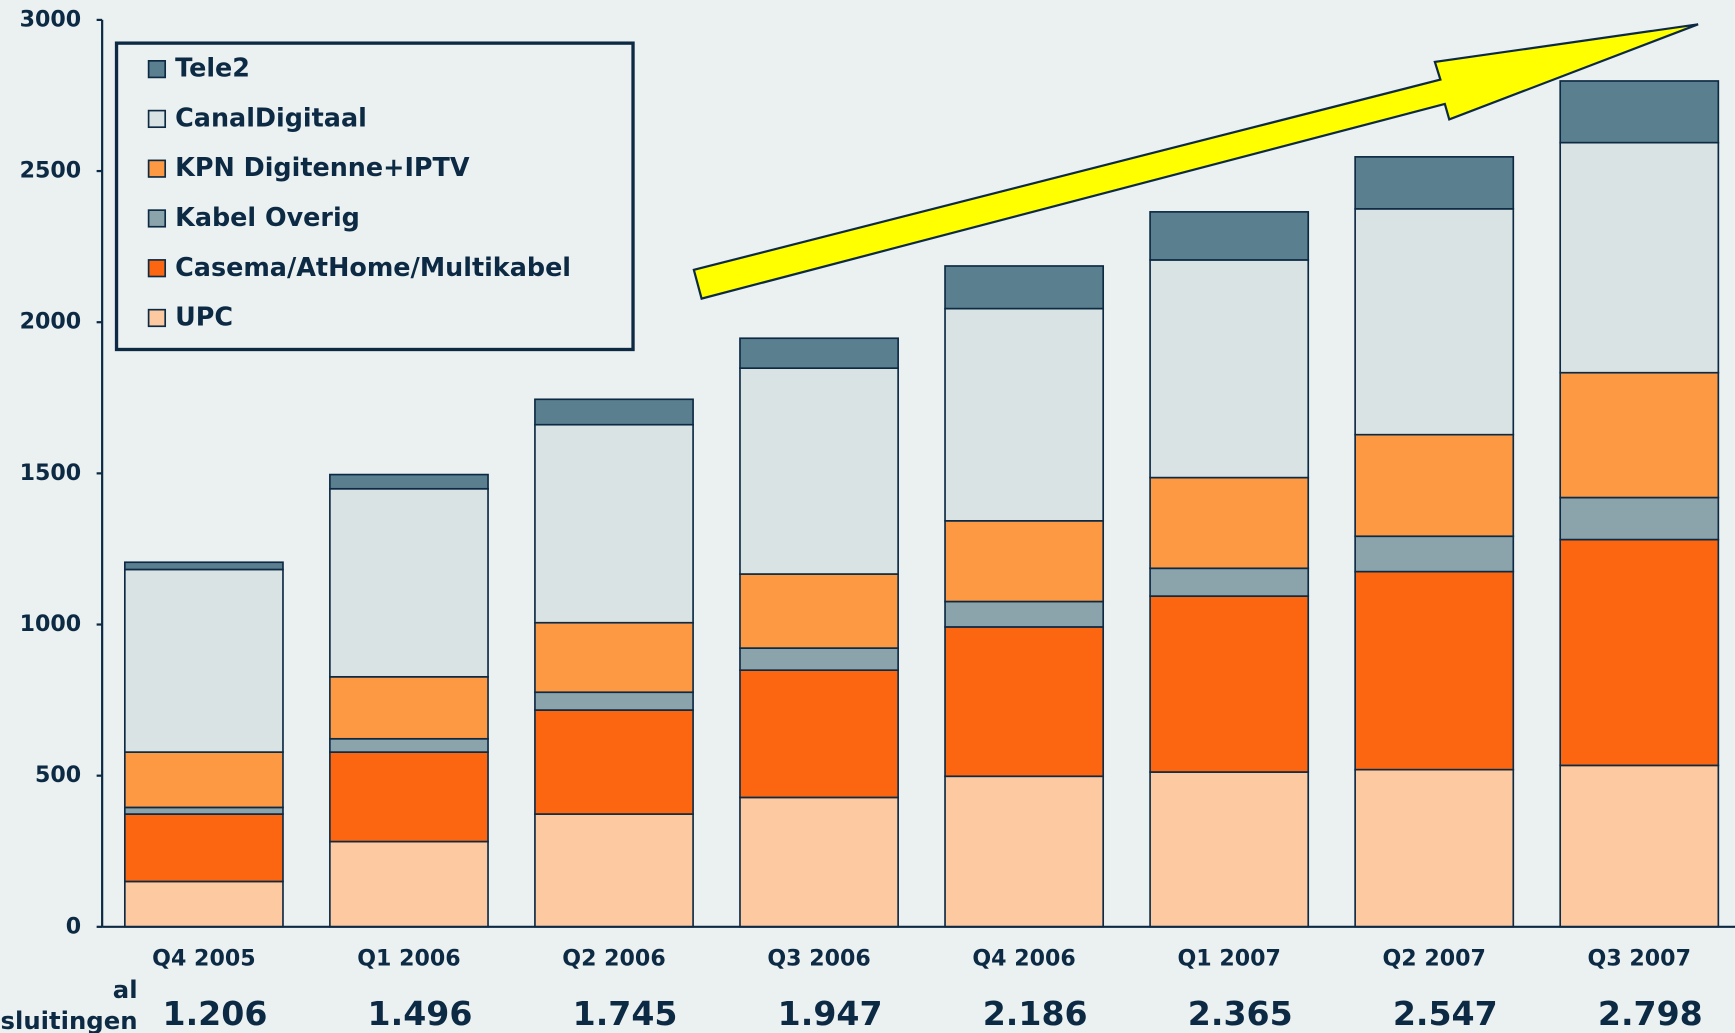  I want to click on legend-label: CanalDigitaal, so click(271, 117).